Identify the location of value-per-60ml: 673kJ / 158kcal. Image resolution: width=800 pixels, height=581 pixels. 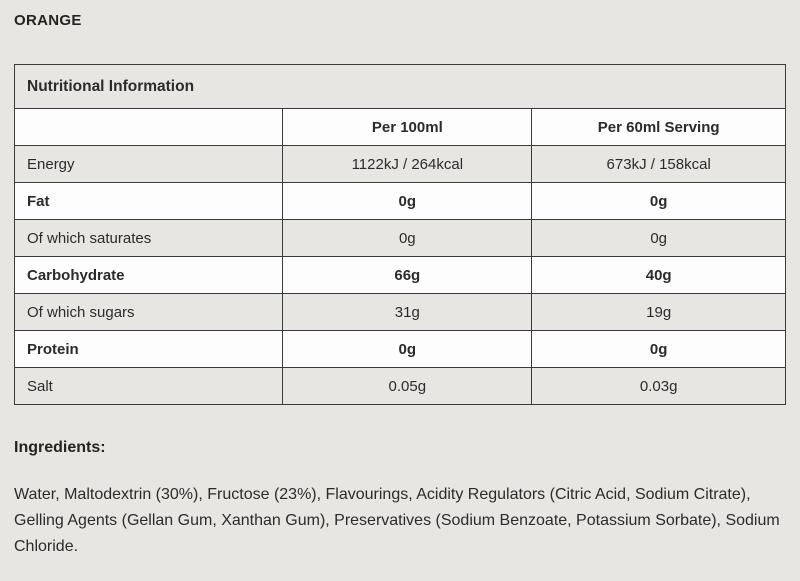
(658, 164).